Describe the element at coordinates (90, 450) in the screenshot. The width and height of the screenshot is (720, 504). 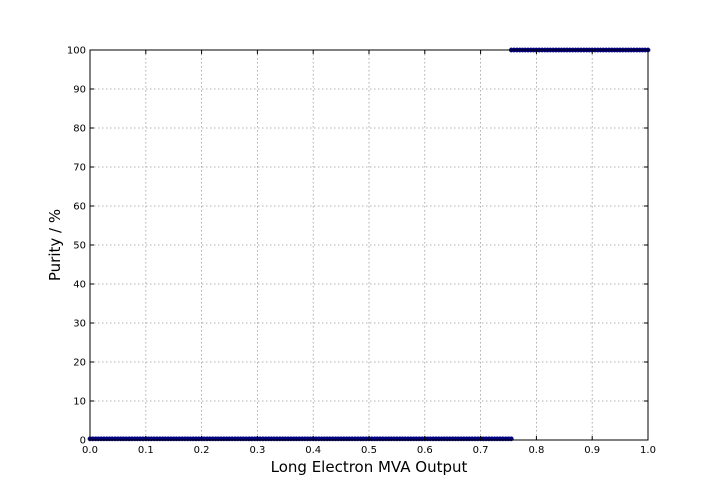
I see `x-tick-label: 0.0` at that location.